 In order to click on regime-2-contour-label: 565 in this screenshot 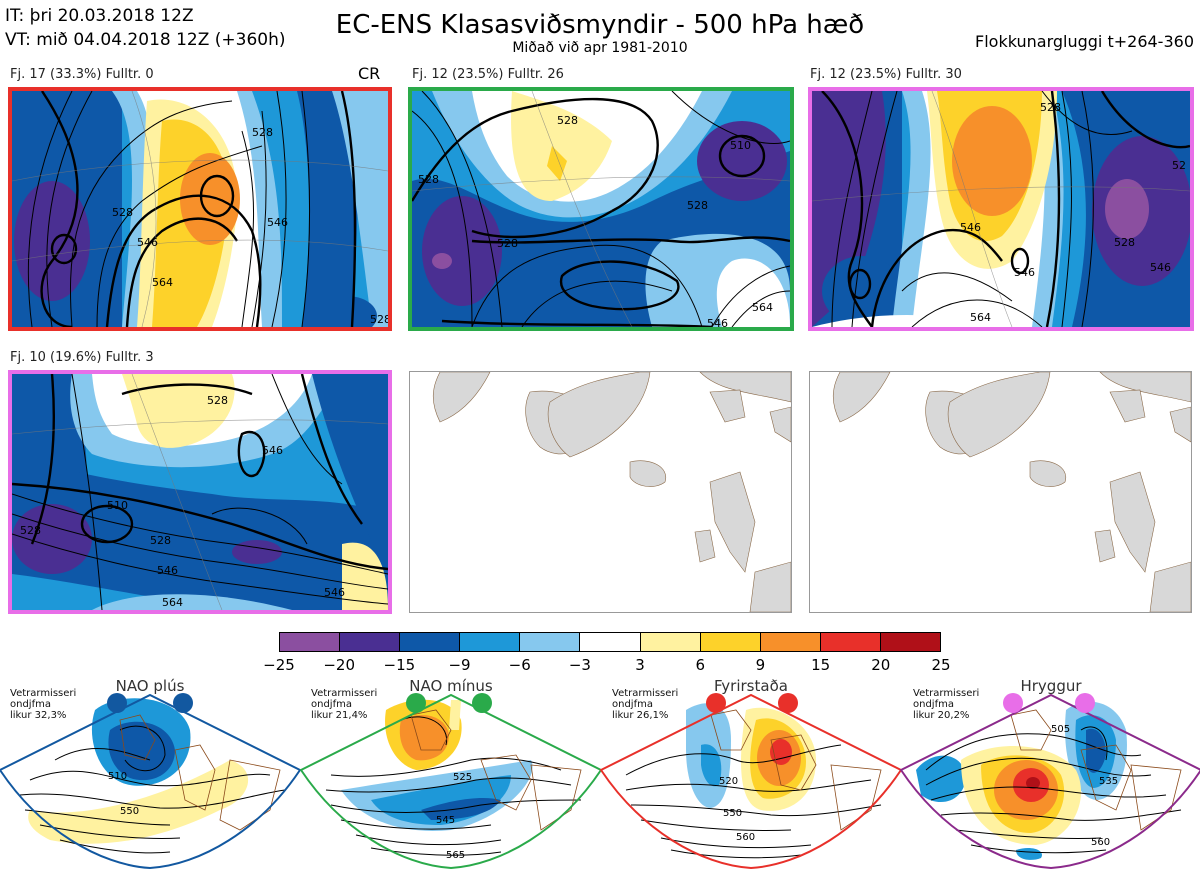, I will do `click(455, 855)`.